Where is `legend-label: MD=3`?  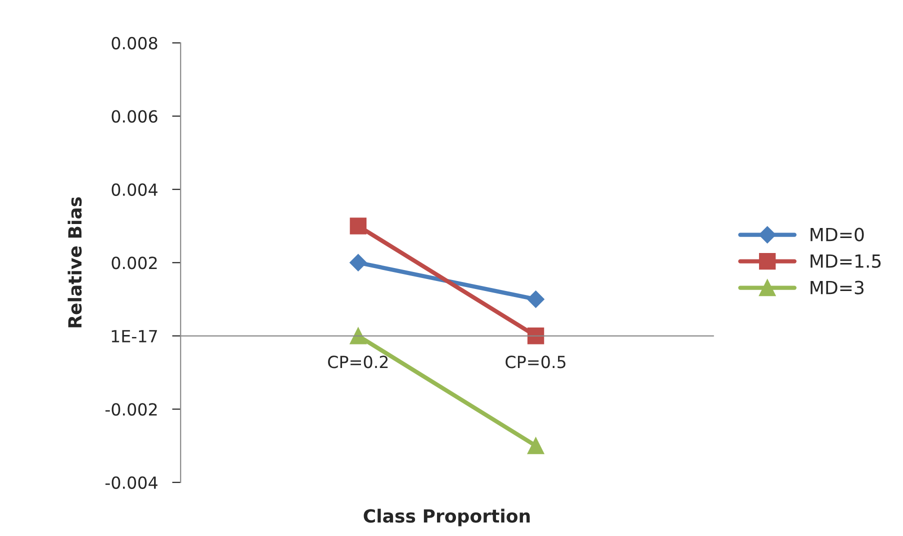 legend-label: MD=3 is located at coordinates (837, 287).